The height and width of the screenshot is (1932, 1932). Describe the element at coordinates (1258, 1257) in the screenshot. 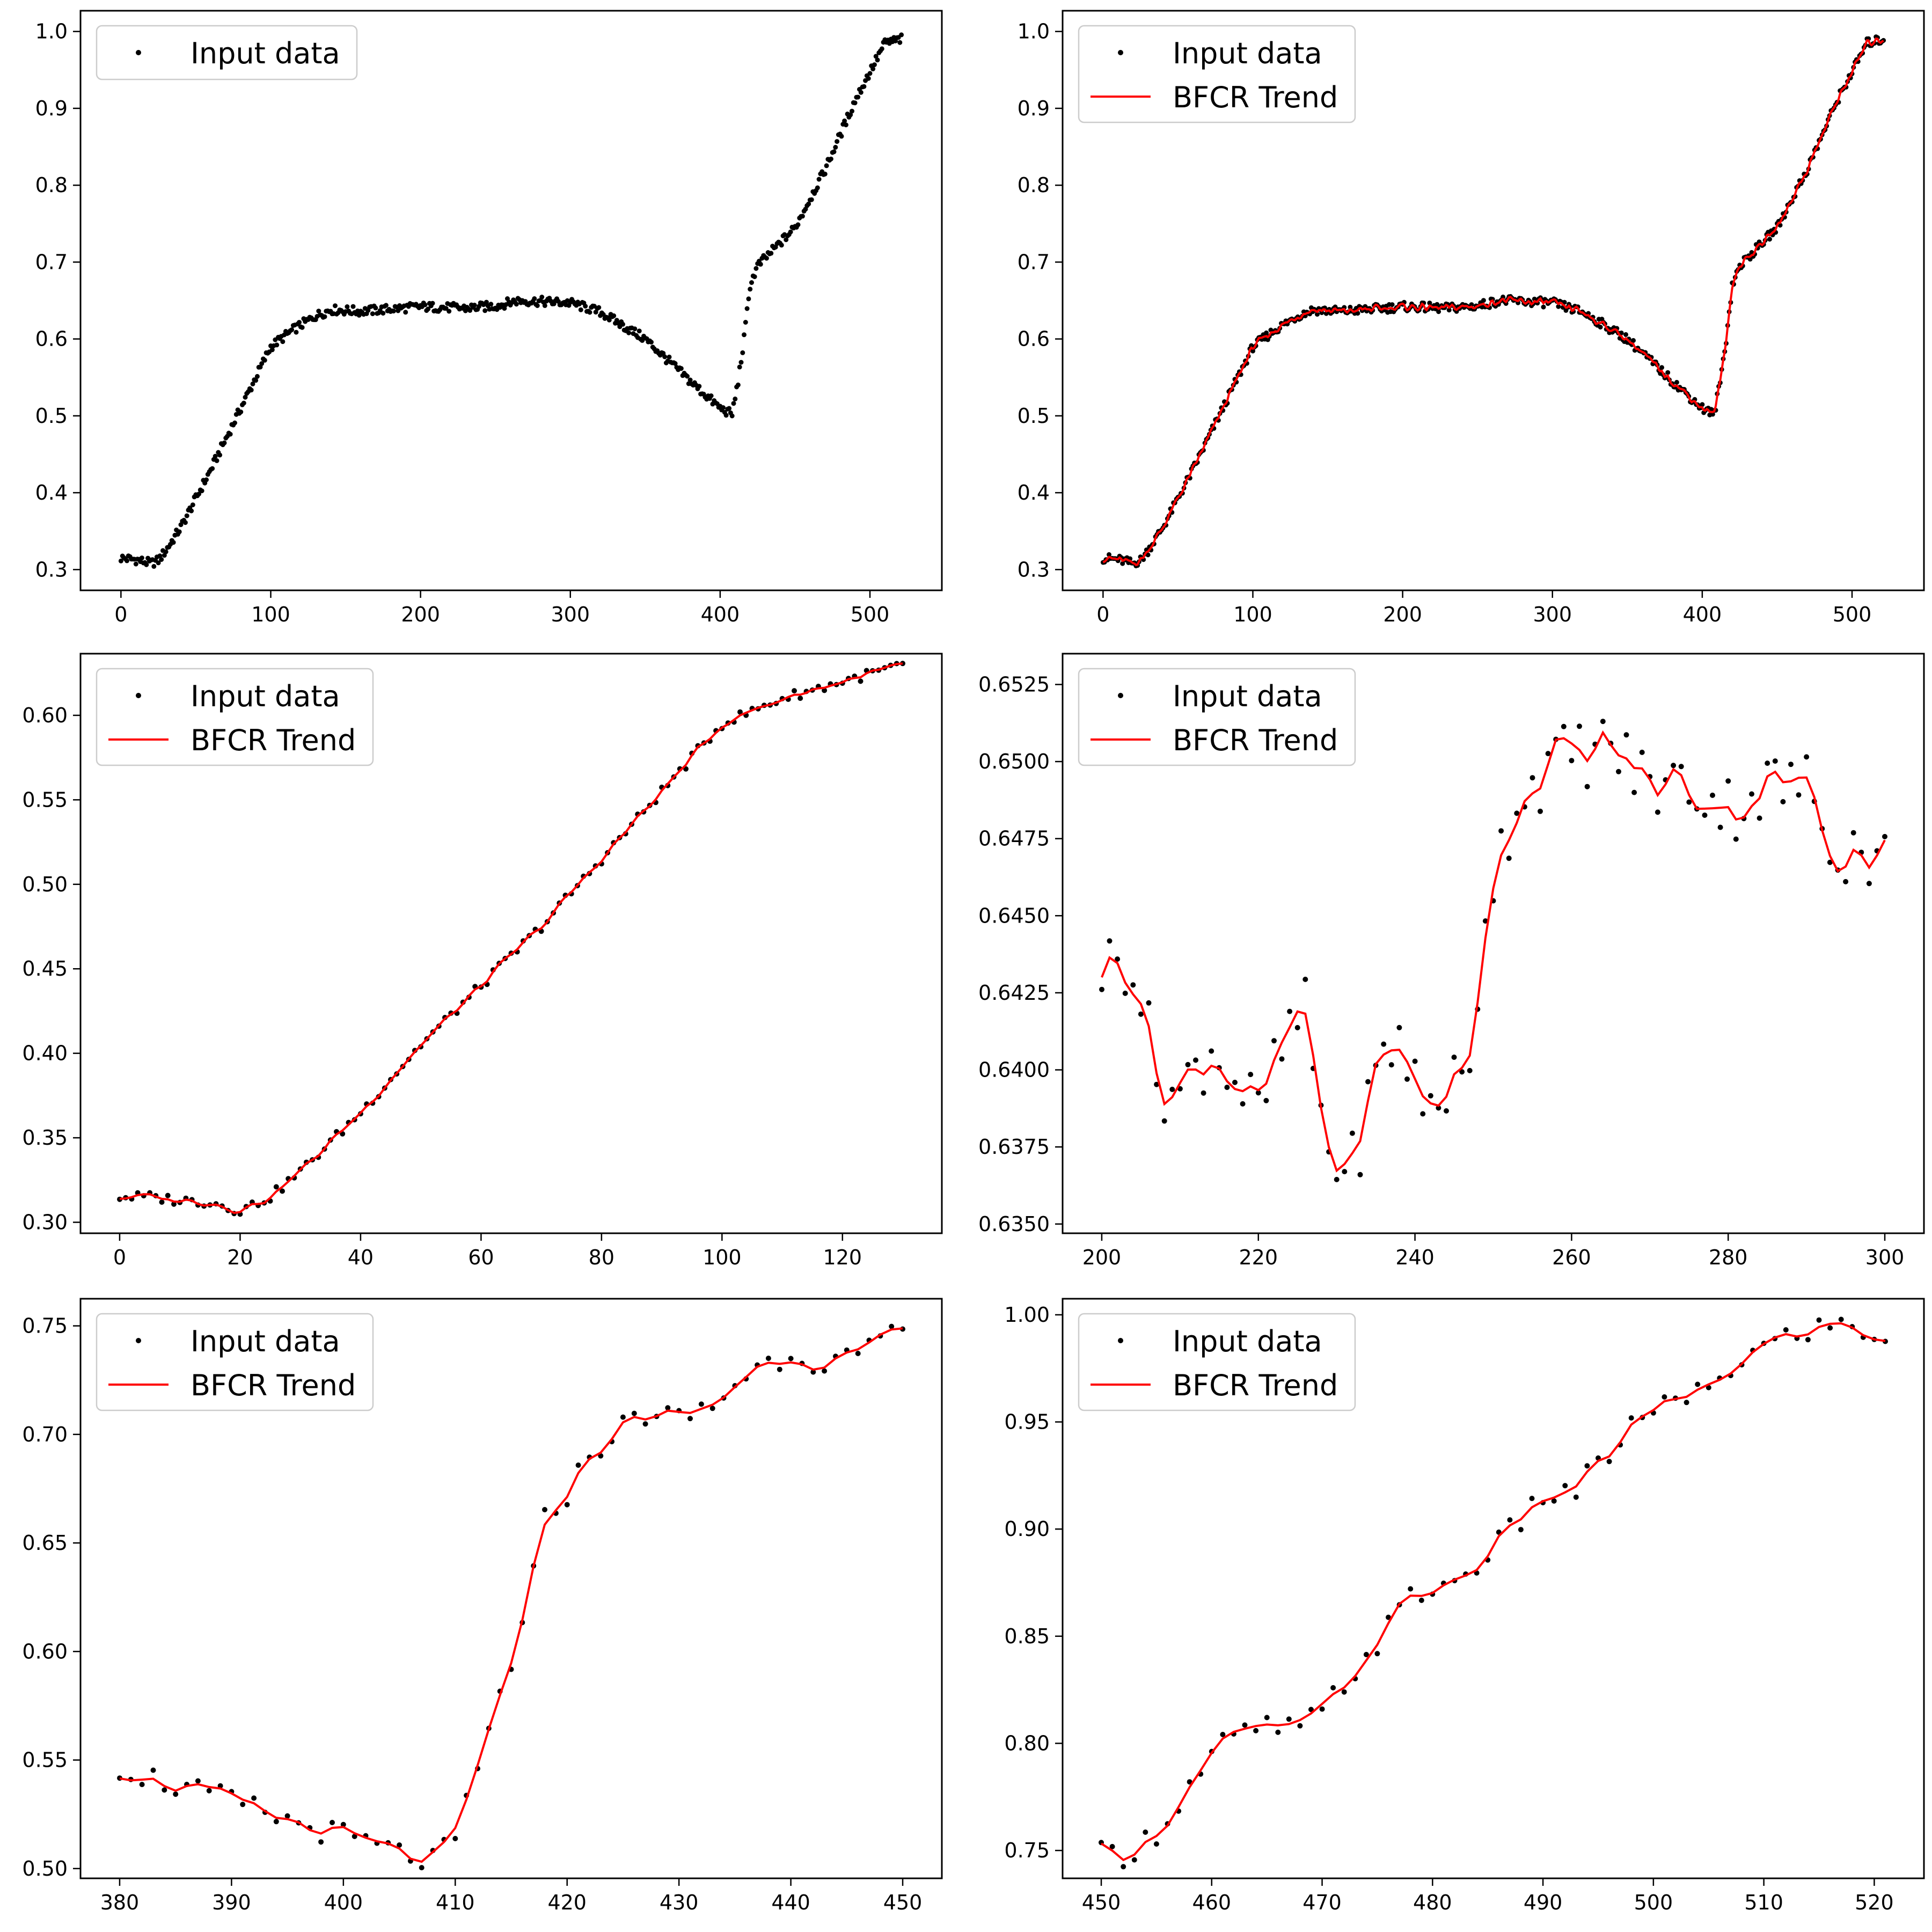

I see `x-tick-label: 220` at that location.